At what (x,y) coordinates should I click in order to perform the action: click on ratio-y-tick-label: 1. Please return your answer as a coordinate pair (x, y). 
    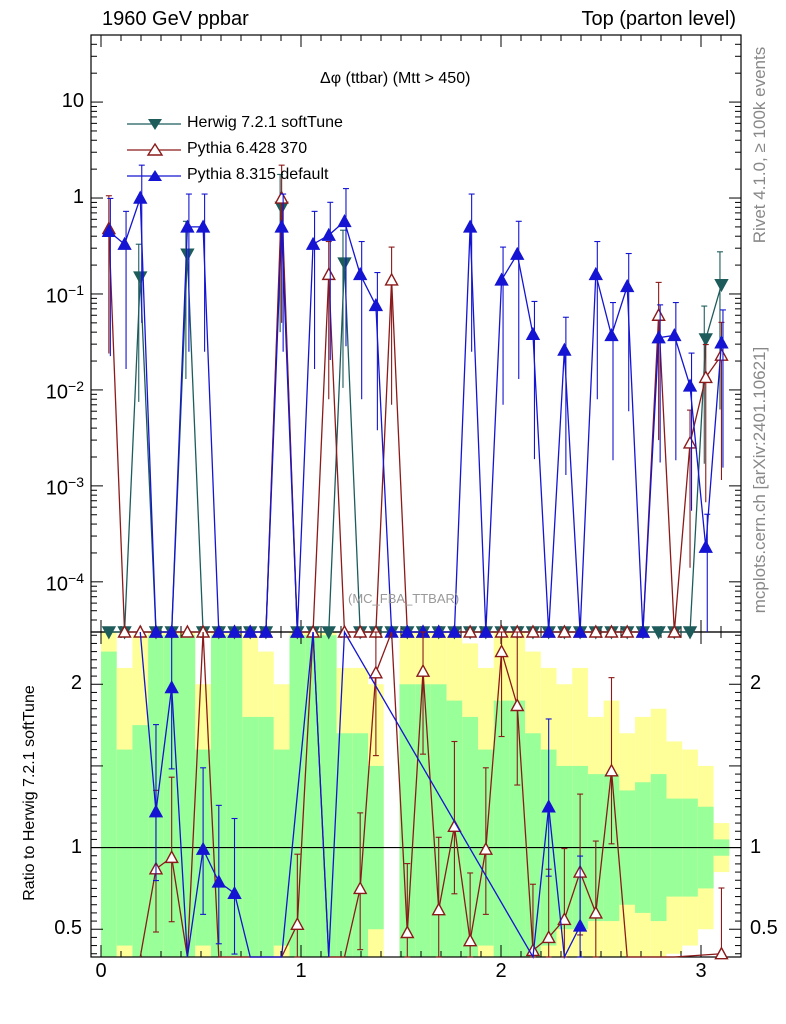
    Looking at the image, I should click on (76, 846).